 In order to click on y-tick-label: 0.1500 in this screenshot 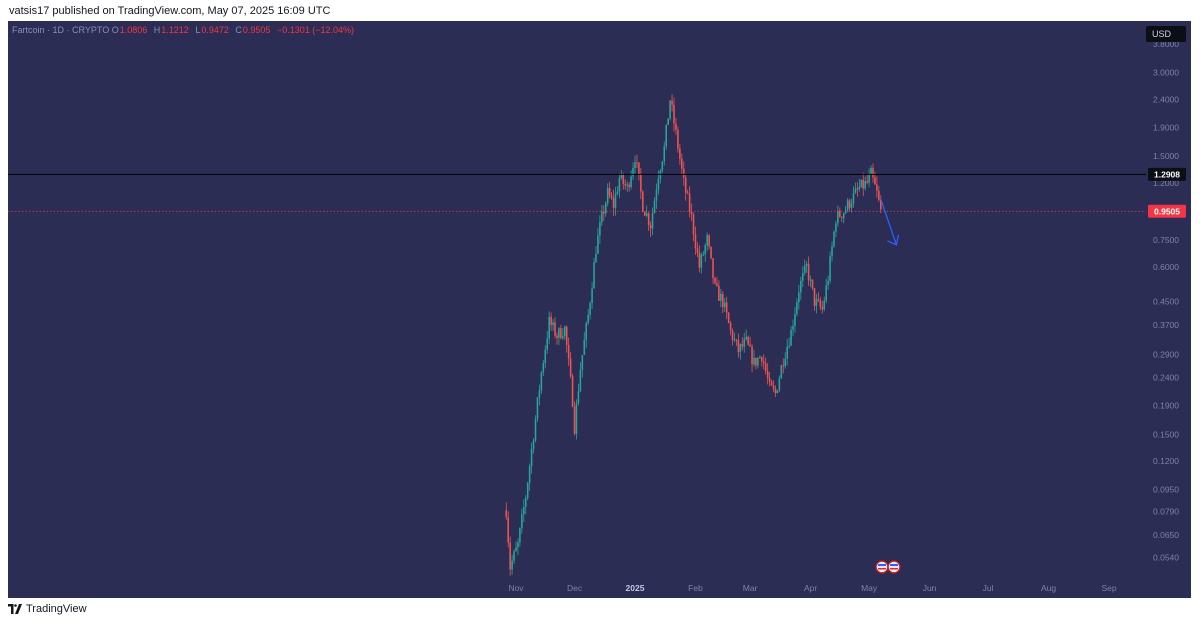, I will do `click(1166, 434)`.